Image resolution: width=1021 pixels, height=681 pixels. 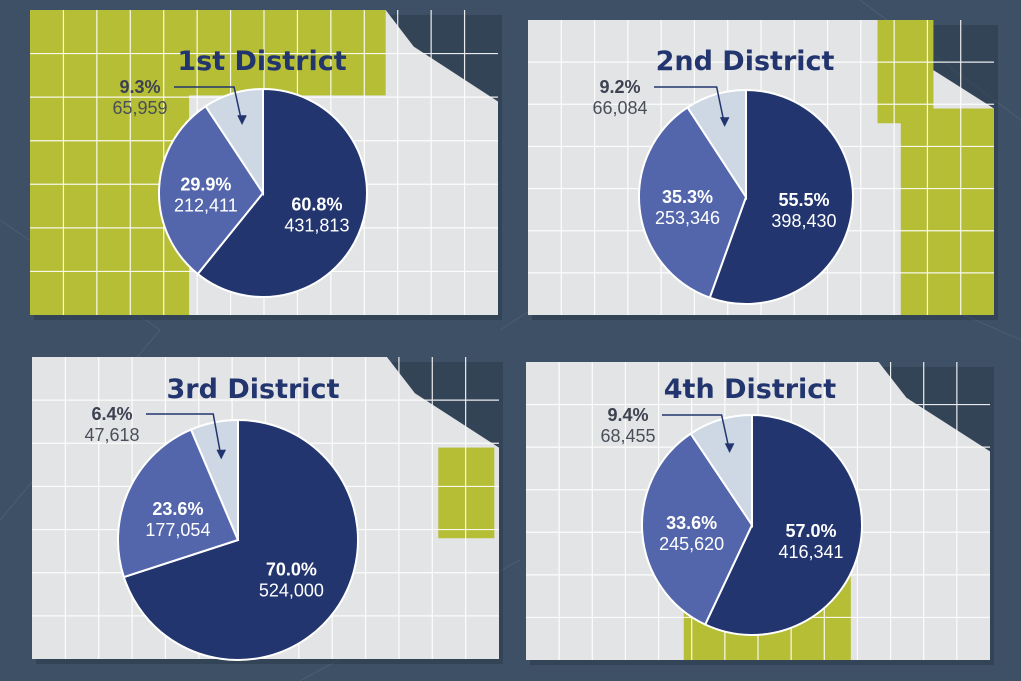 I want to click on slice-count-label: 212,411, so click(x=206, y=206).